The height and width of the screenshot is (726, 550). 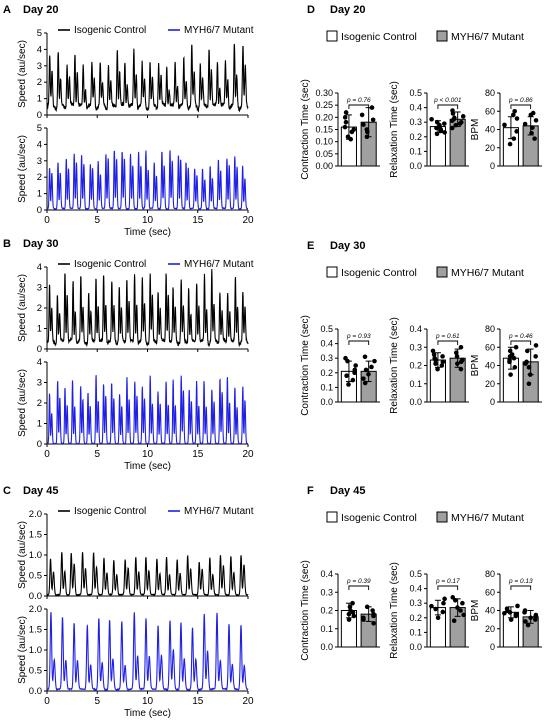 I want to click on y-tick-label: 3, so click(x=39, y=288).